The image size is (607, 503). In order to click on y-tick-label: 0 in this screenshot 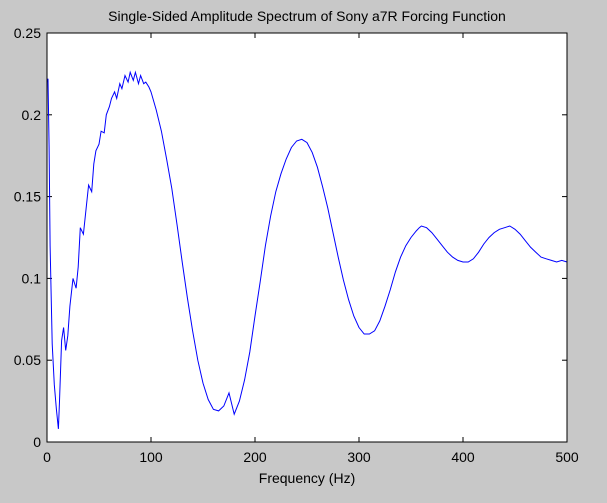, I will do `click(37, 442)`.